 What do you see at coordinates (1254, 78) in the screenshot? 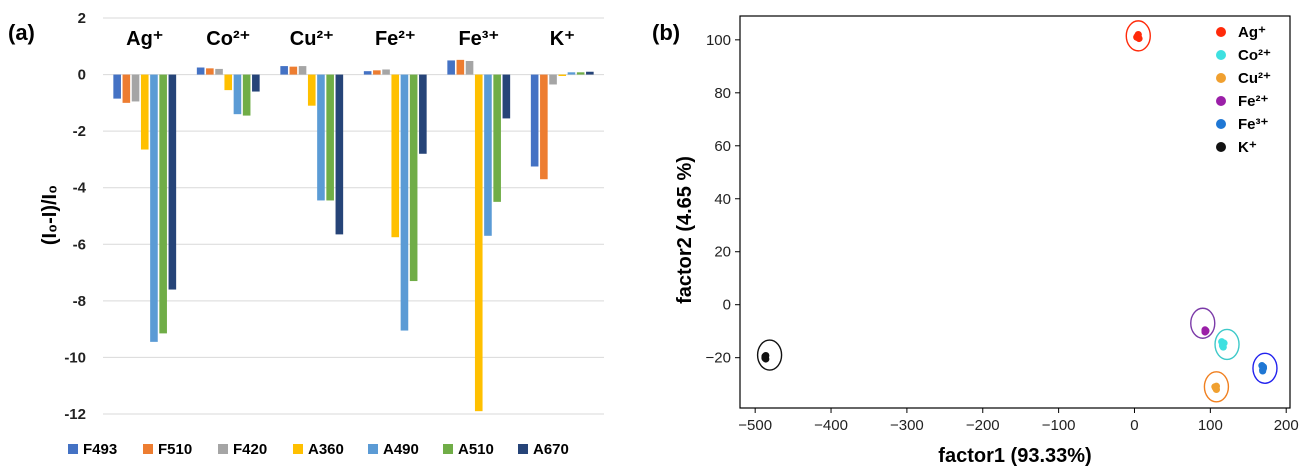
I see `legend-label: Cu²⁺` at bounding box center [1254, 78].